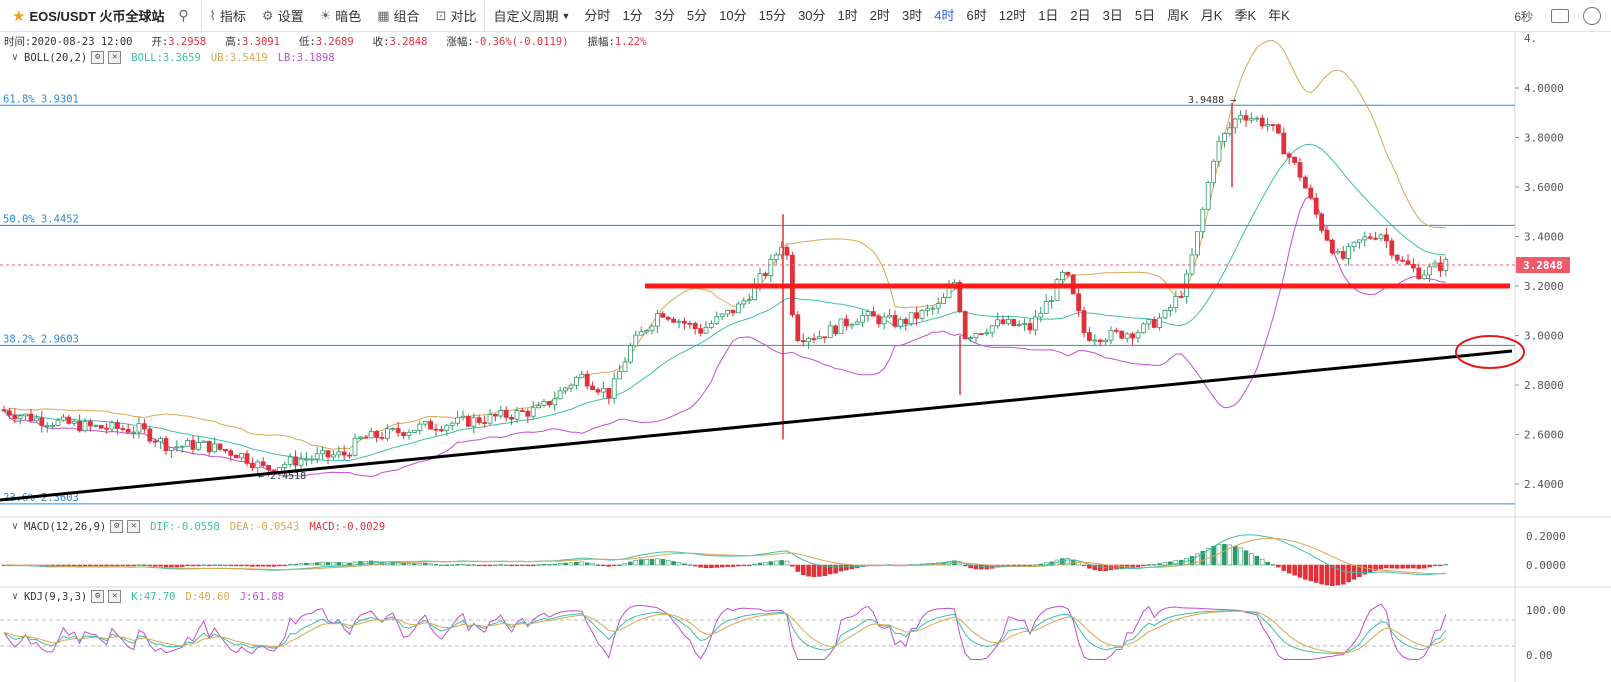  I want to click on indicators-button: ⌇ 指标, so click(227, 16).